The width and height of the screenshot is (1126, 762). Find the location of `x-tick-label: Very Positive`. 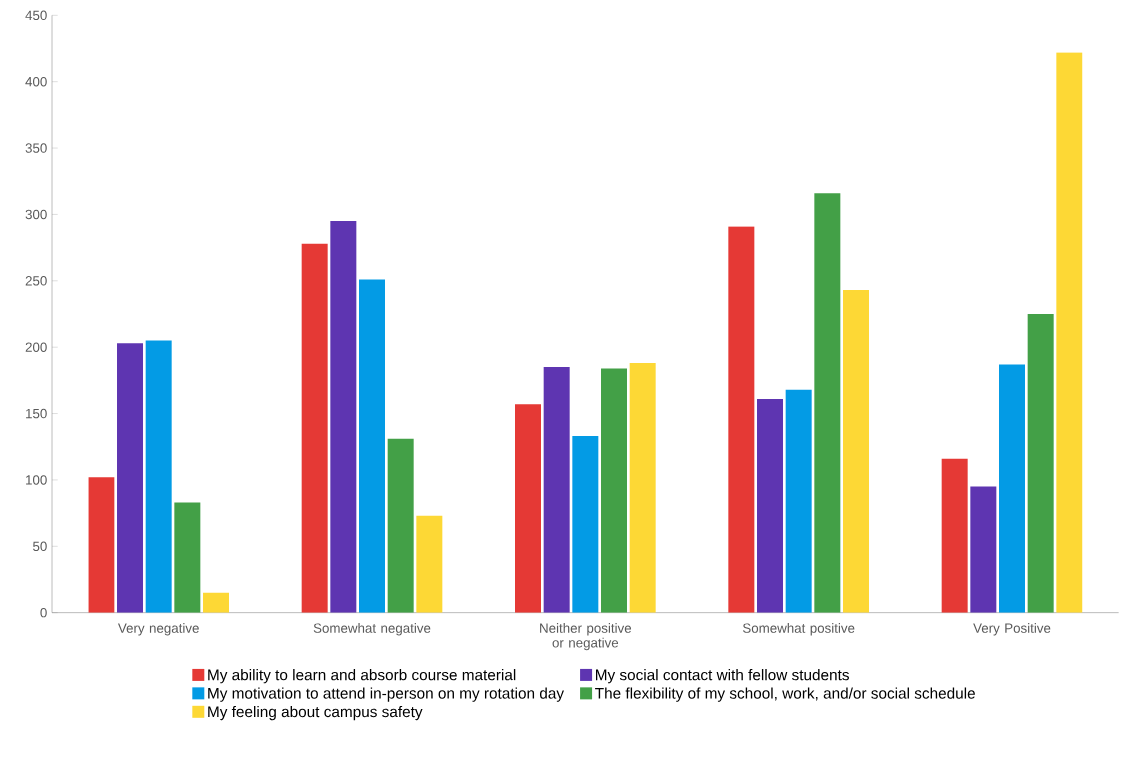

x-tick-label: Very Positive is located at coordinates (1012, 629).